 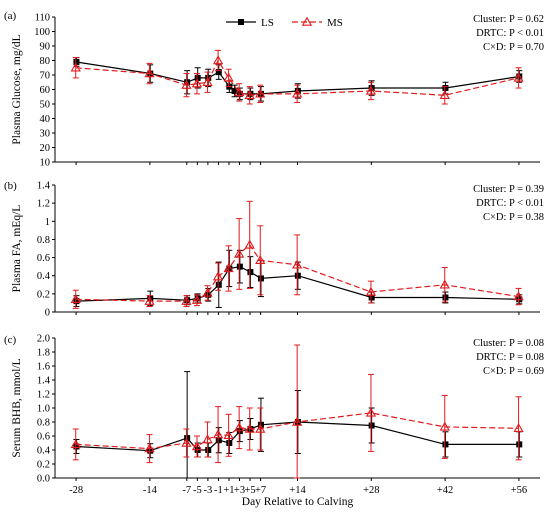 What do you see at coordinates (208, 490) in the screenshot?
I see `x-tick-label: -3` at bounding box center [208, 490].